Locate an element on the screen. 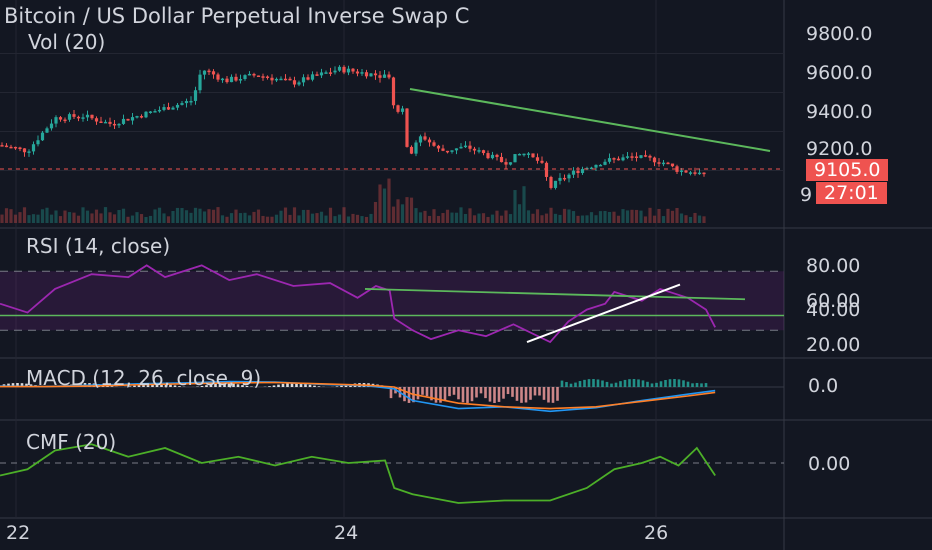  price-trendline is located at coordinates (590, 120).